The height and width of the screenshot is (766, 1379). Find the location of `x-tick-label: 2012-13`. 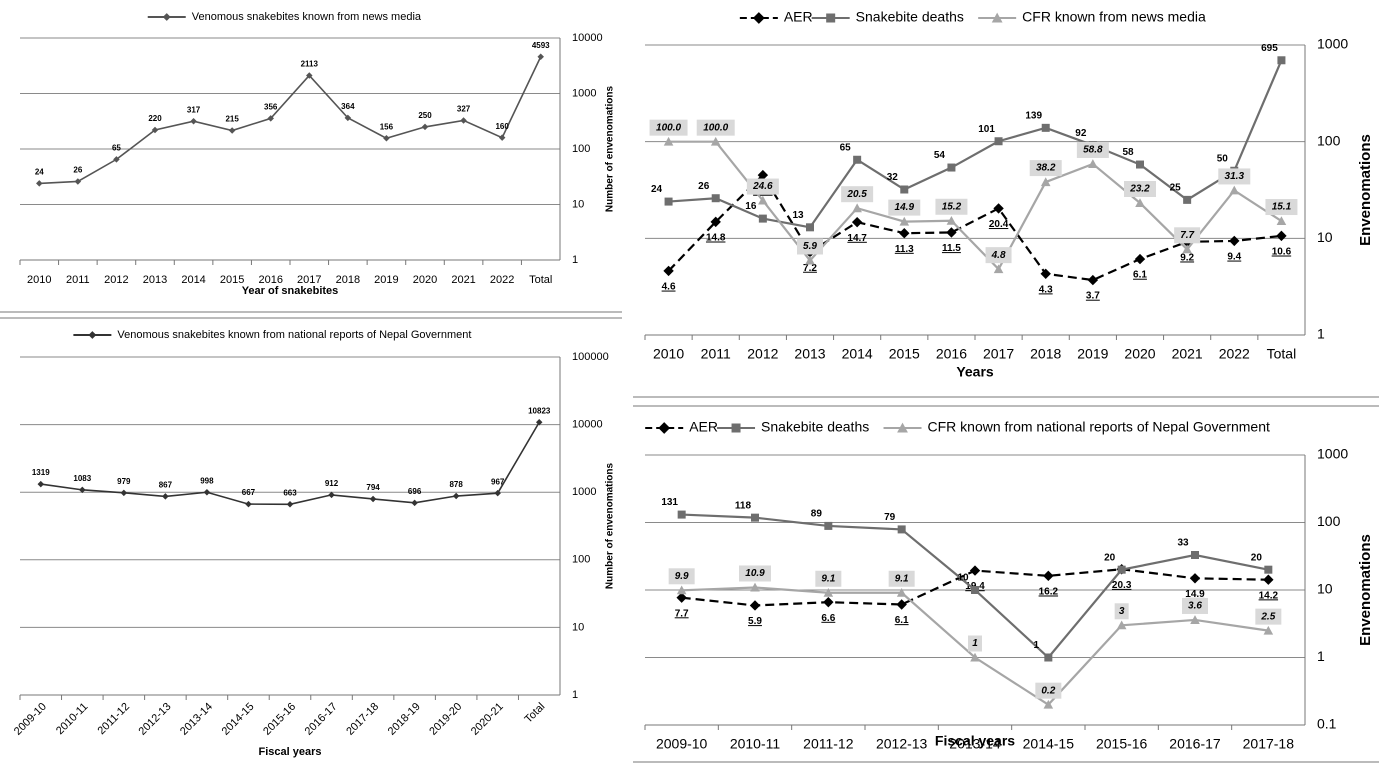

x-tick-label: 2012-13 is located at coordinates (155, 719).